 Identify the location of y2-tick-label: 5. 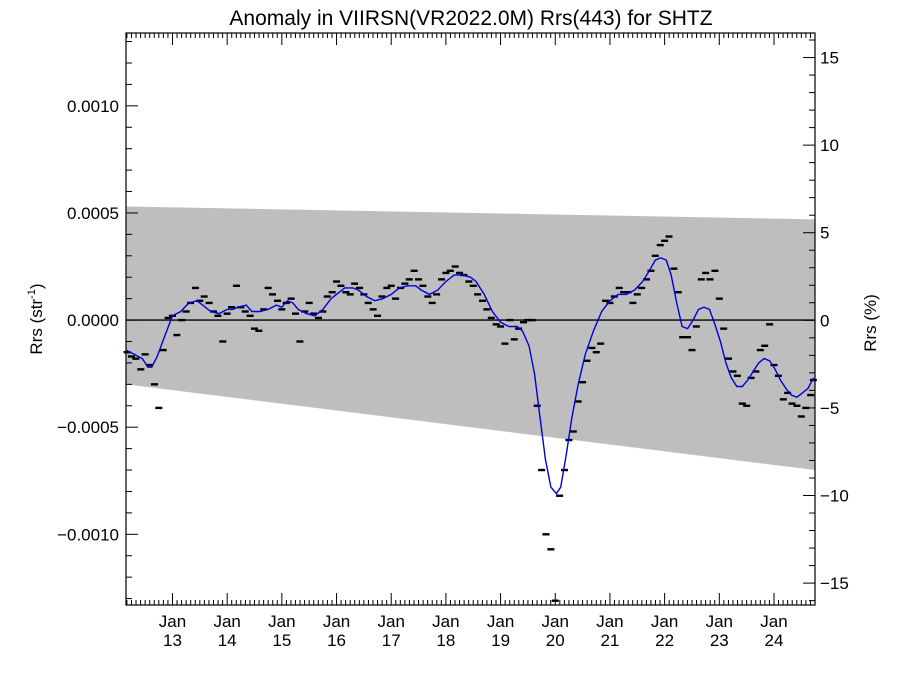
(824, 233).